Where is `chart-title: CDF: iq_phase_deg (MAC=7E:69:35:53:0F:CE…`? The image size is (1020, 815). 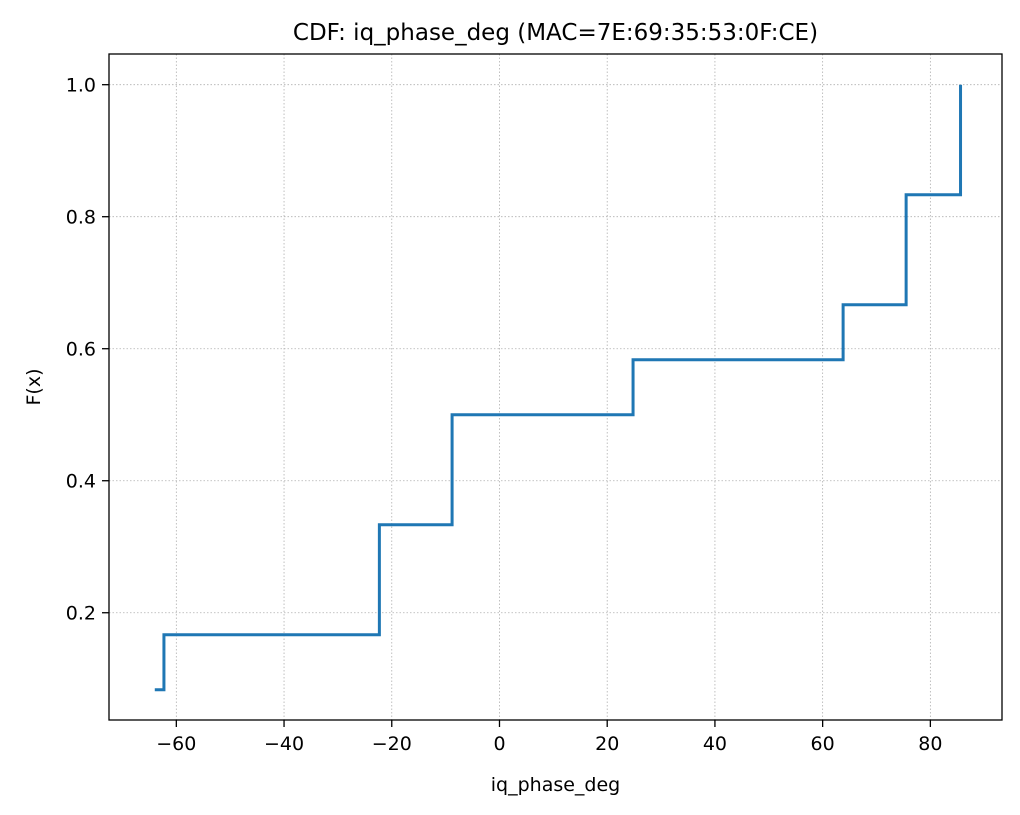
chart-title: CDF: iq_phase_deg (MAC=7E:69:35:53:0F:CE… is located at coordinates (555, 33).